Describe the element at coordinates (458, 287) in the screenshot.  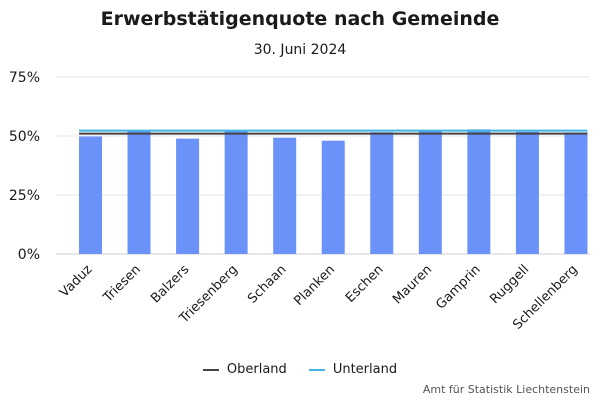
I see `x-tick-label: Gamprin` at that location.